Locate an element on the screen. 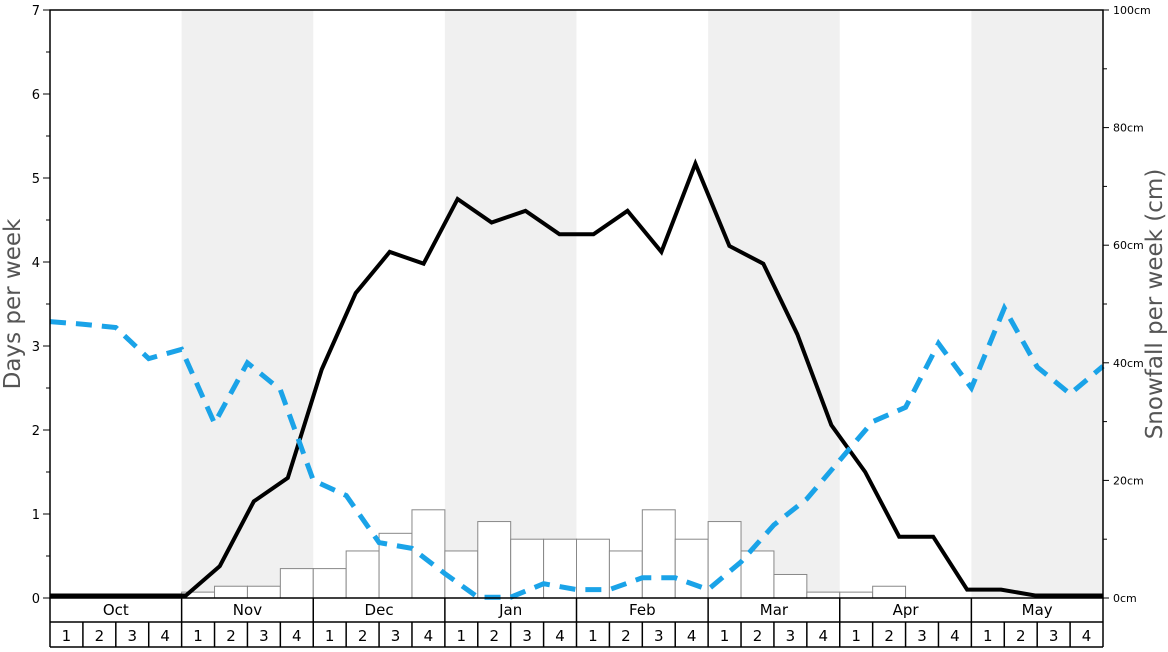 This screenshot has height=652, width=1168. month-label-nov: Nov is located at coordinates (247, 610).